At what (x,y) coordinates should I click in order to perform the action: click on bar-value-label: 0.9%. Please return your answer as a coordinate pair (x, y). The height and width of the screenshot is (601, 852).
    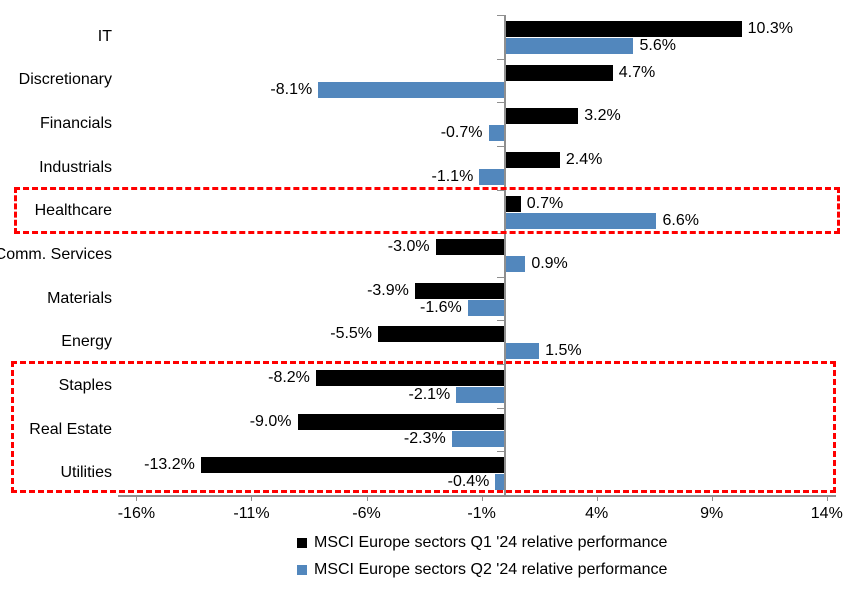
    Looking at the image, I should click on (549, 264).